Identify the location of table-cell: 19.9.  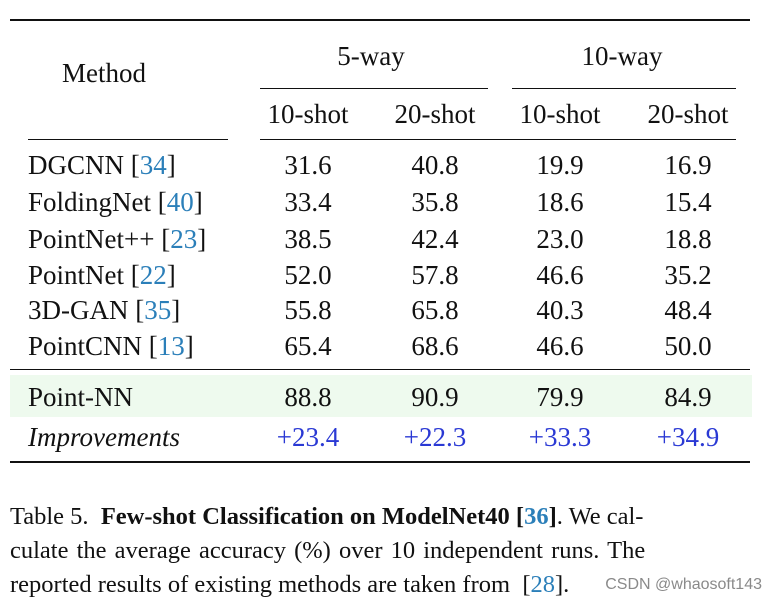
(560, 165).